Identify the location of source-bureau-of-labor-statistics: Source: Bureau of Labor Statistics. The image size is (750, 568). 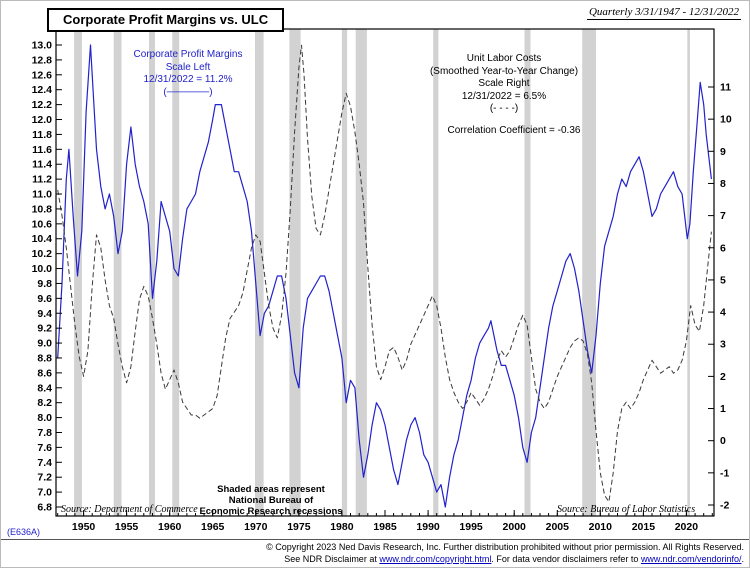
(626, 509).